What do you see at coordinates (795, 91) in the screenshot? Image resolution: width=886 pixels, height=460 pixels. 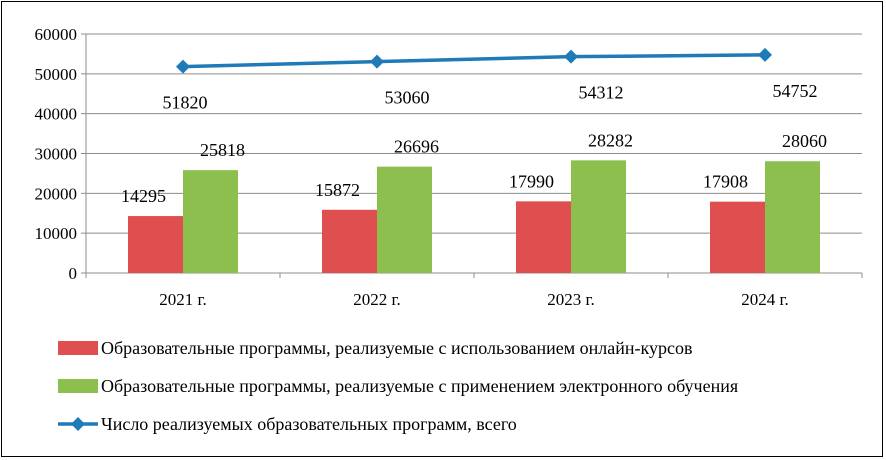 I see `data-label: 54752` at bounding box center [795, 91].